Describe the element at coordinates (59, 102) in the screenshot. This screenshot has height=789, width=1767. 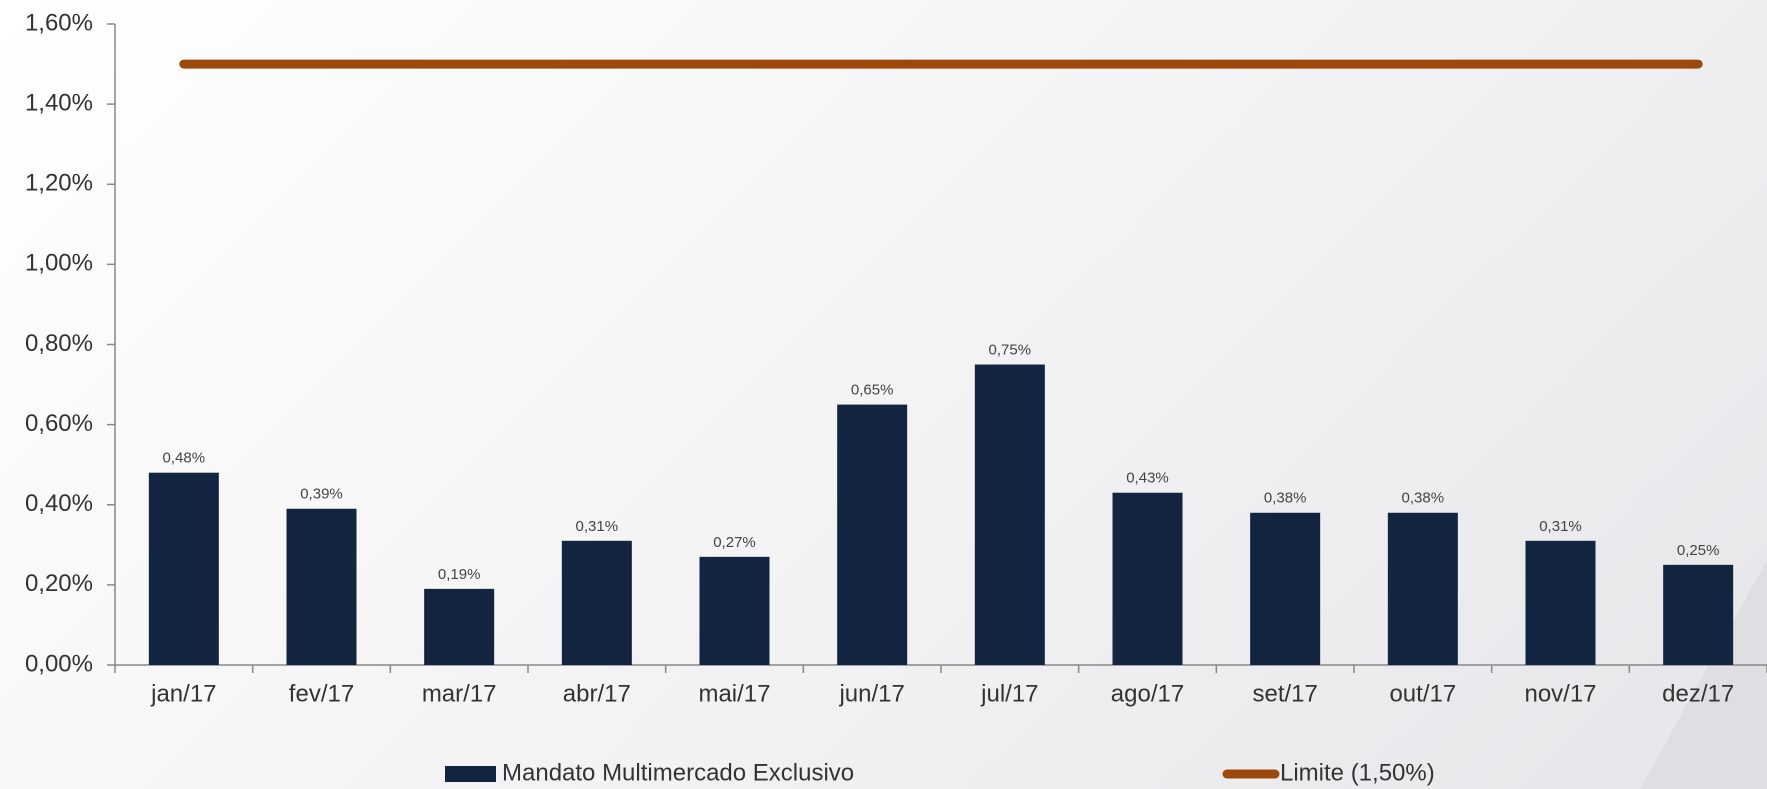
I see `y-tick-label: 1,40%` at that location.